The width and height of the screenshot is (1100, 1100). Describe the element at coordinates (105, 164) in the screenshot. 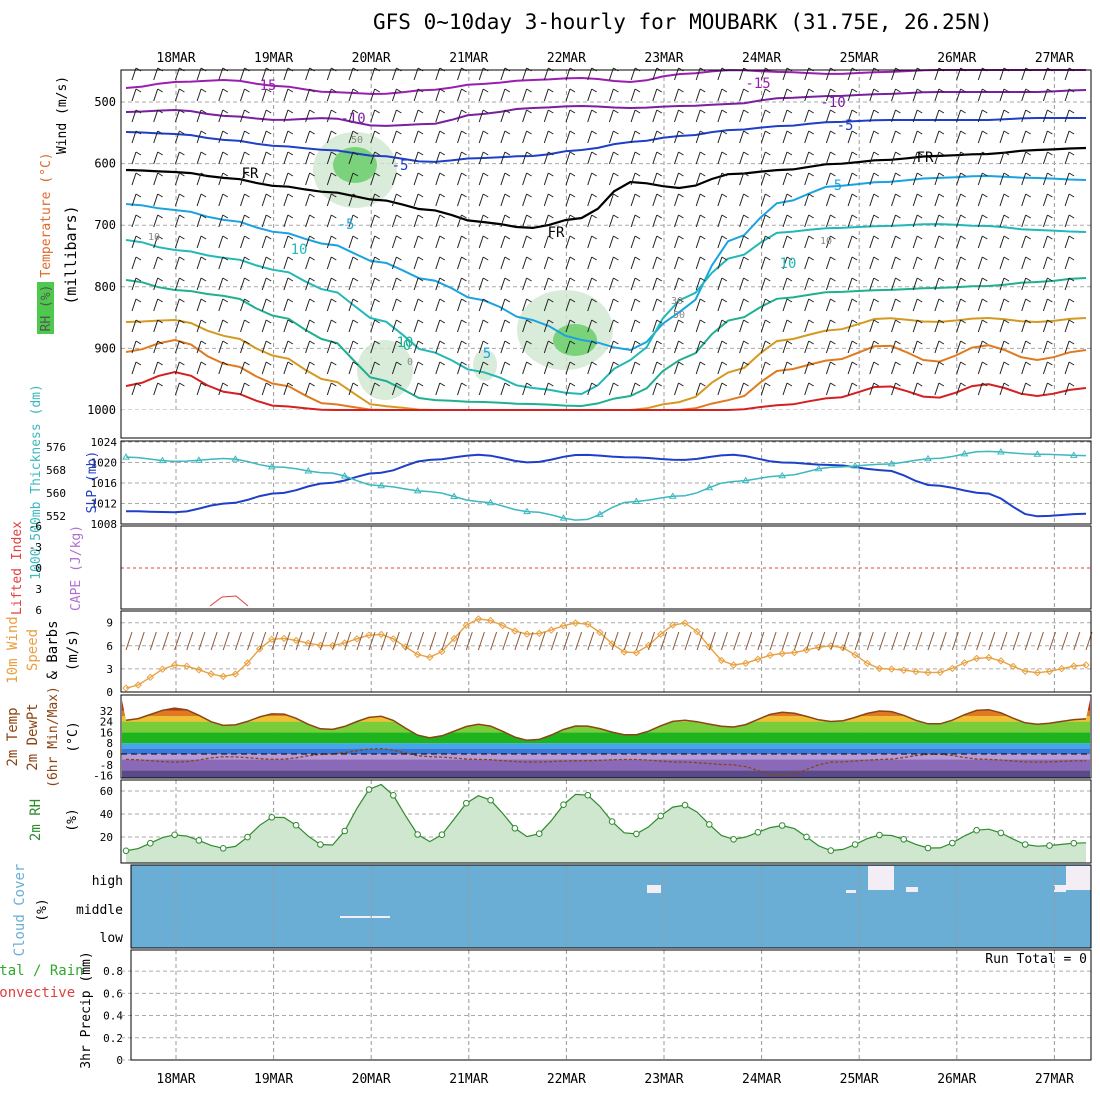

I see `pressure-tick-label: 600` at that location.